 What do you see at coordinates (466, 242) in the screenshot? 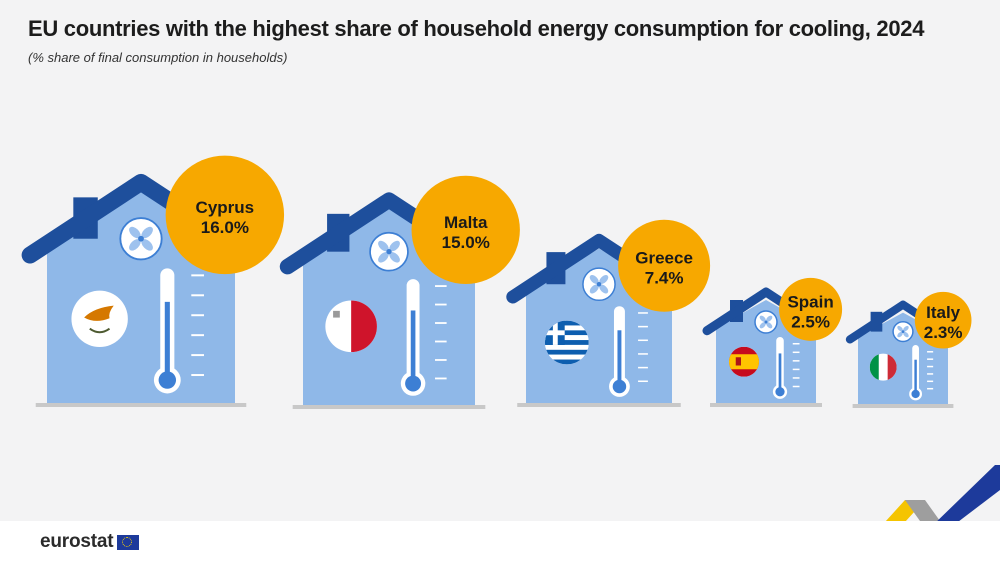
I see `value-label: 15.0%` at bounding box center [466, 242].